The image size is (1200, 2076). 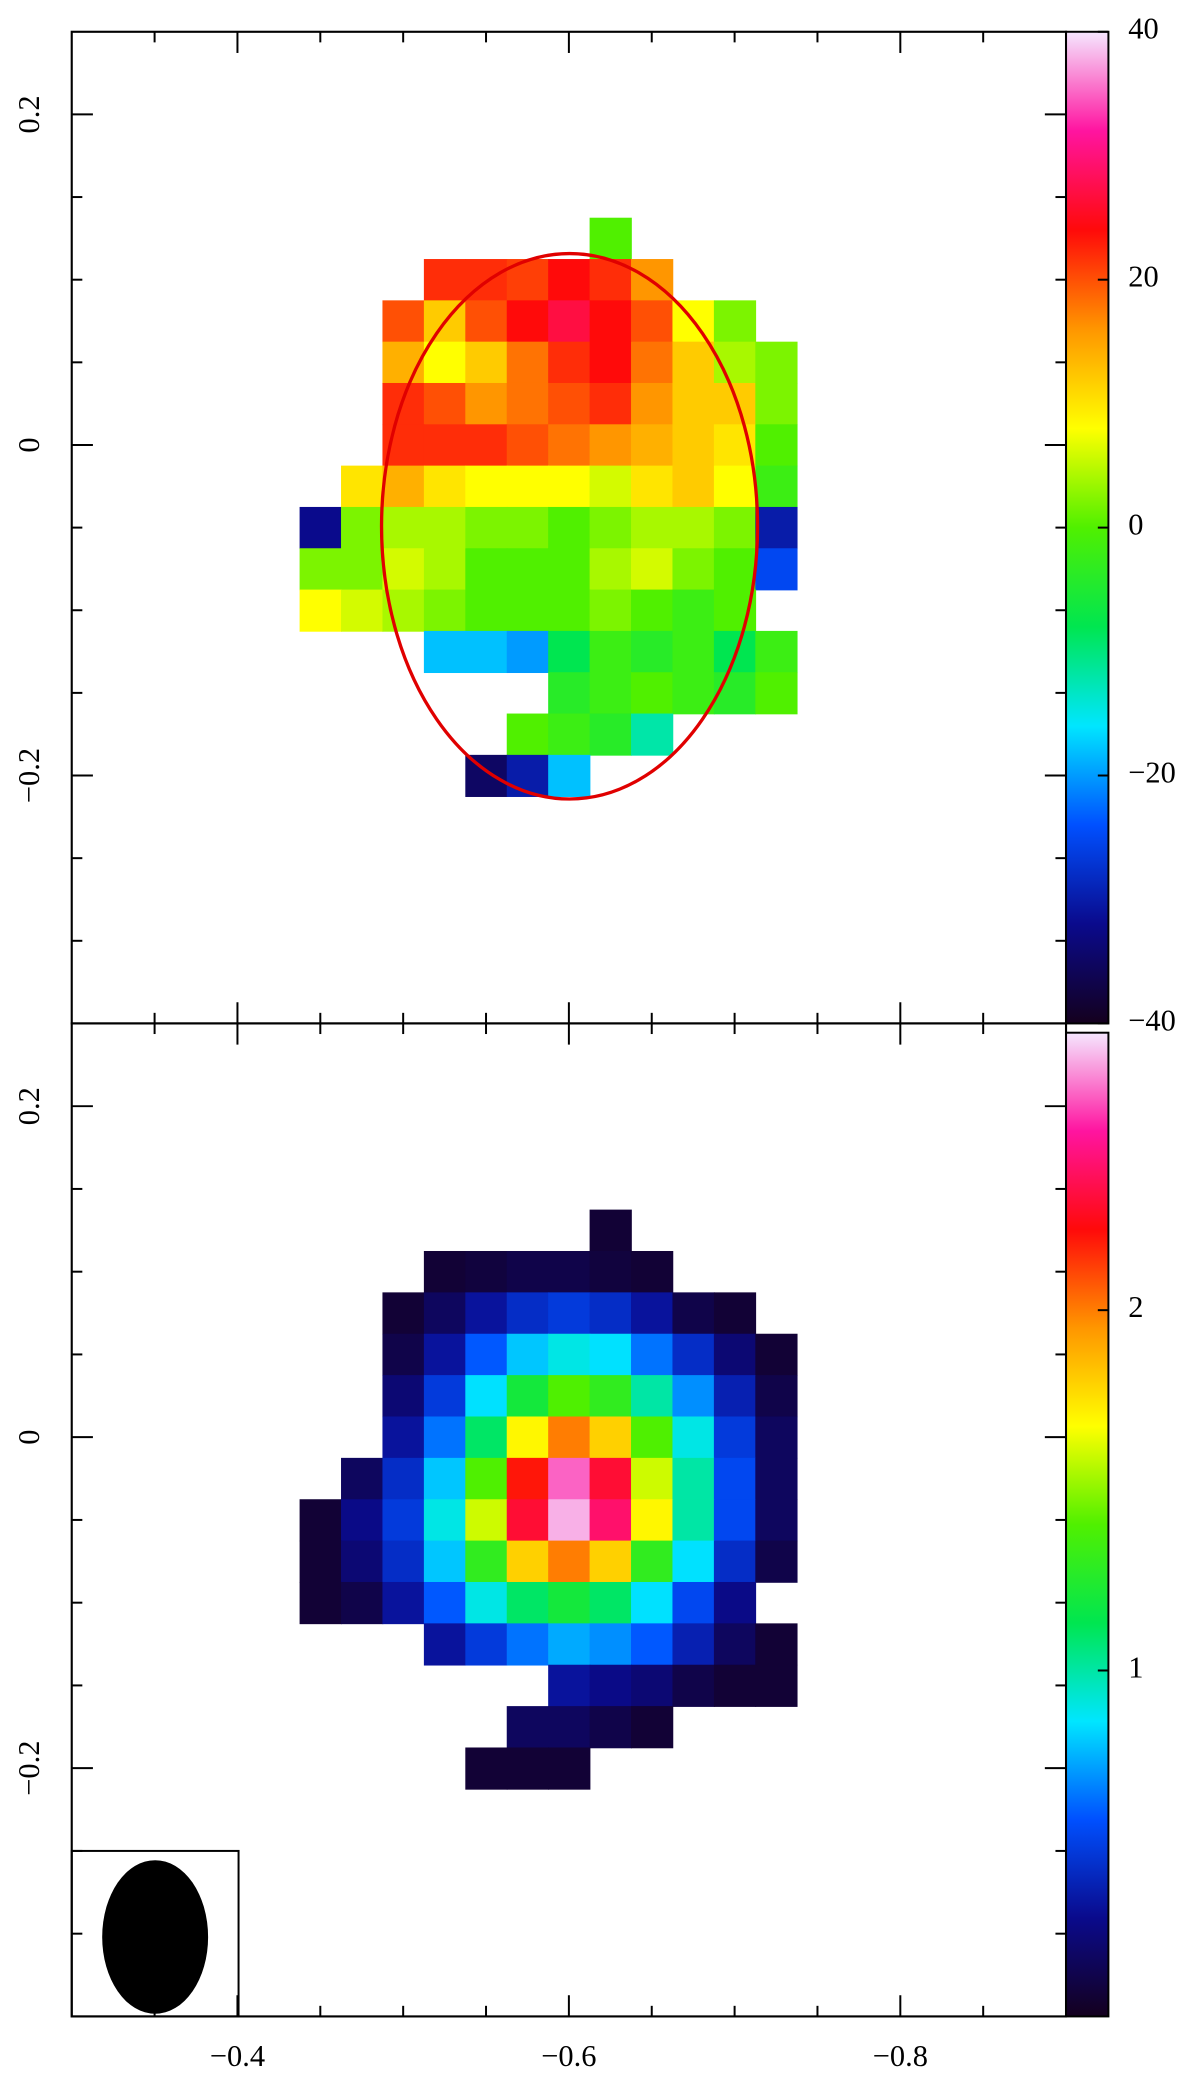 I want to click on colorbar-tick-label: −40, so click(x=1152, y=1020).